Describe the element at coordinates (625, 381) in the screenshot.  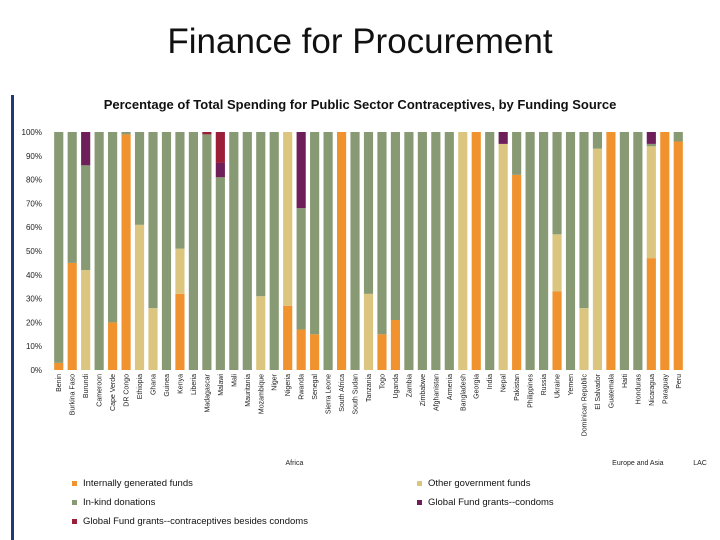
I see `category-label: Haiti` at that location.